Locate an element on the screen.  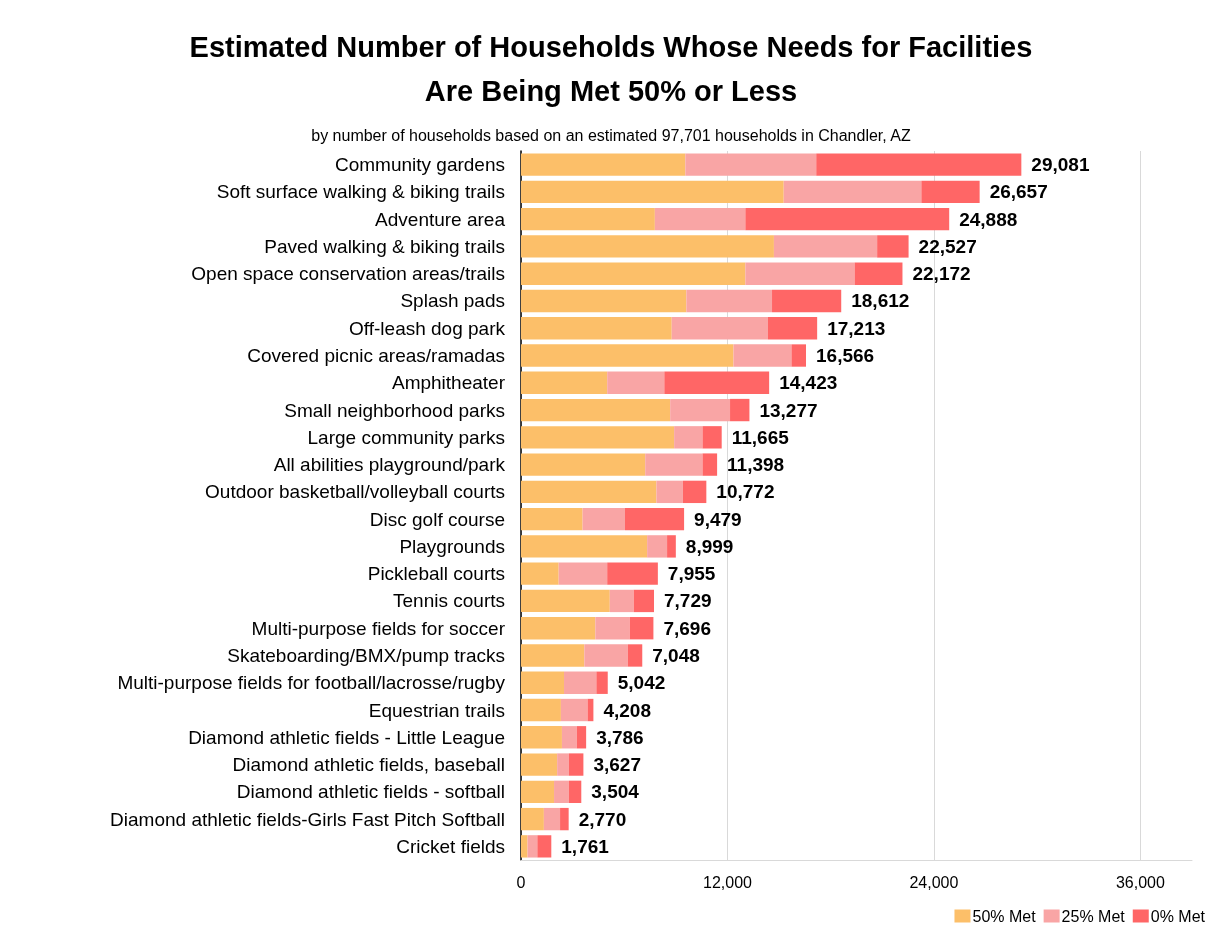
total-label: 7,048 is located at coordinates (676, 655).